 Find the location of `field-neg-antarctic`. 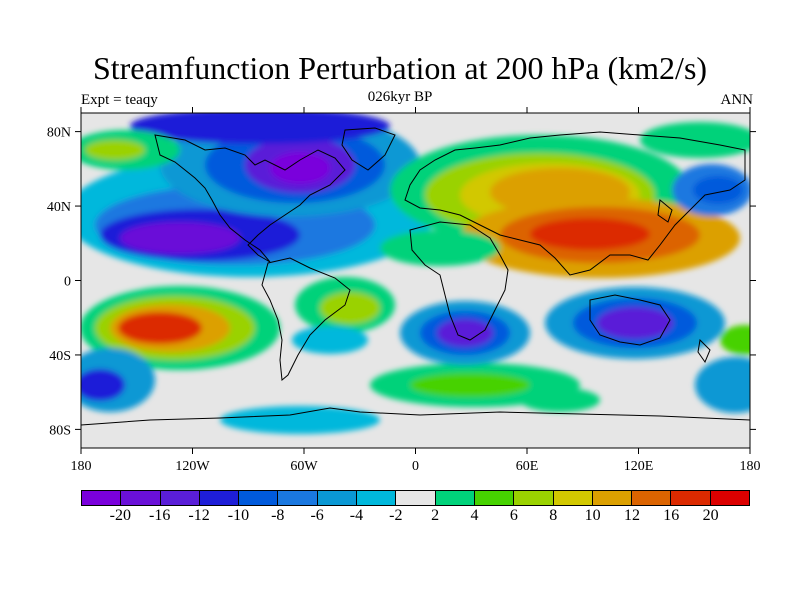

field-neg-antarctic is located at coordinates (300, 420).